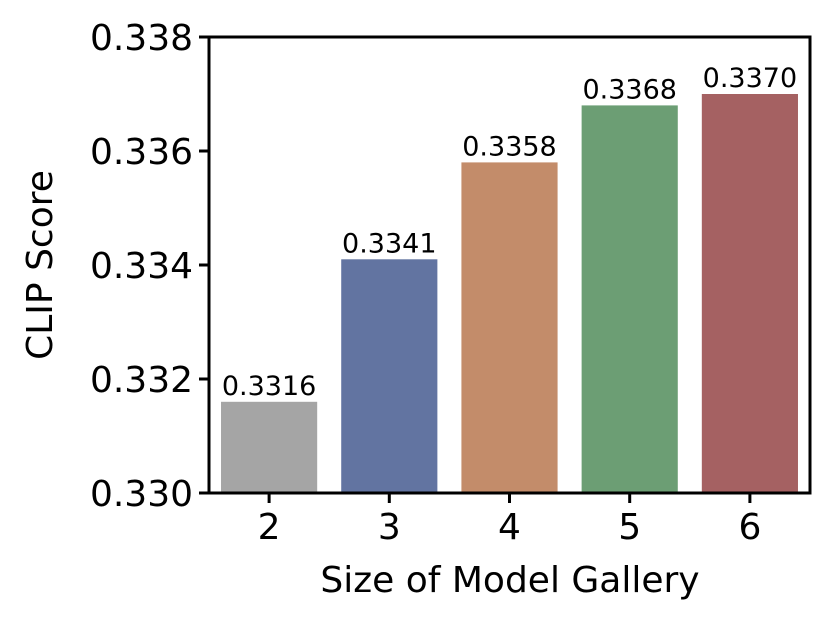 The width and height of the screenshot is (830, 623). Describe the element at coordinates (269, 527) in the screenshot. I see `x-tick-label: 2` at that location.